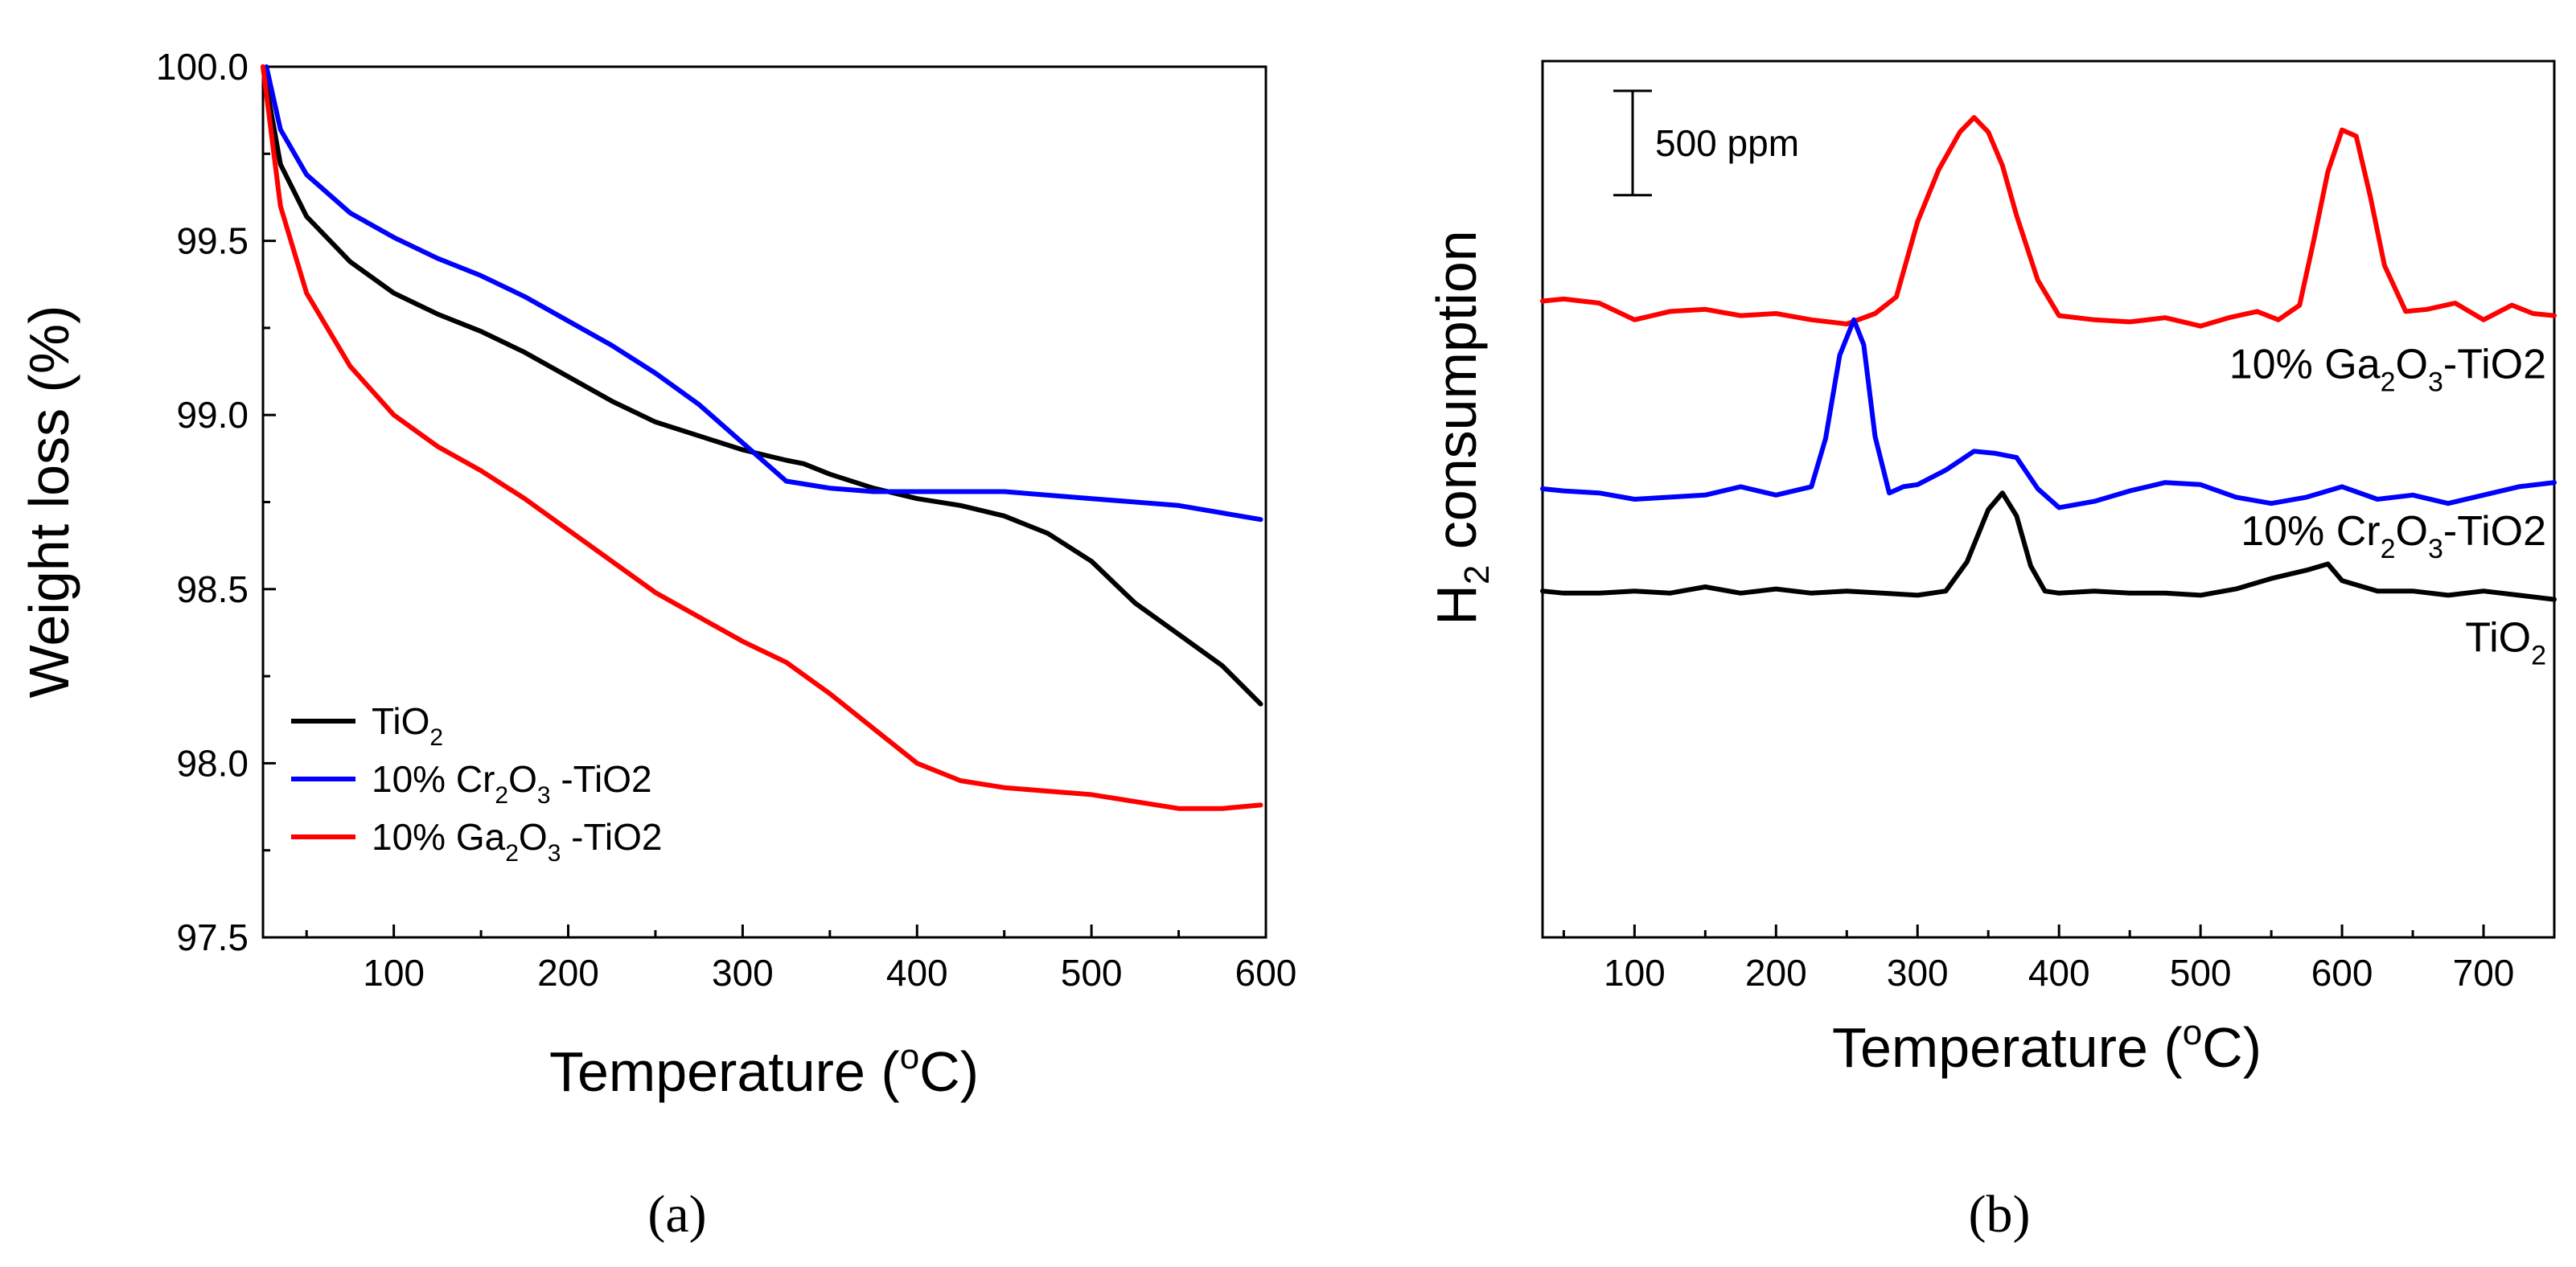 Image resolution: width=2576 pixels, height=1267 pixels. I want to click on b-x-tick-label: 500, so click(2201, 973).